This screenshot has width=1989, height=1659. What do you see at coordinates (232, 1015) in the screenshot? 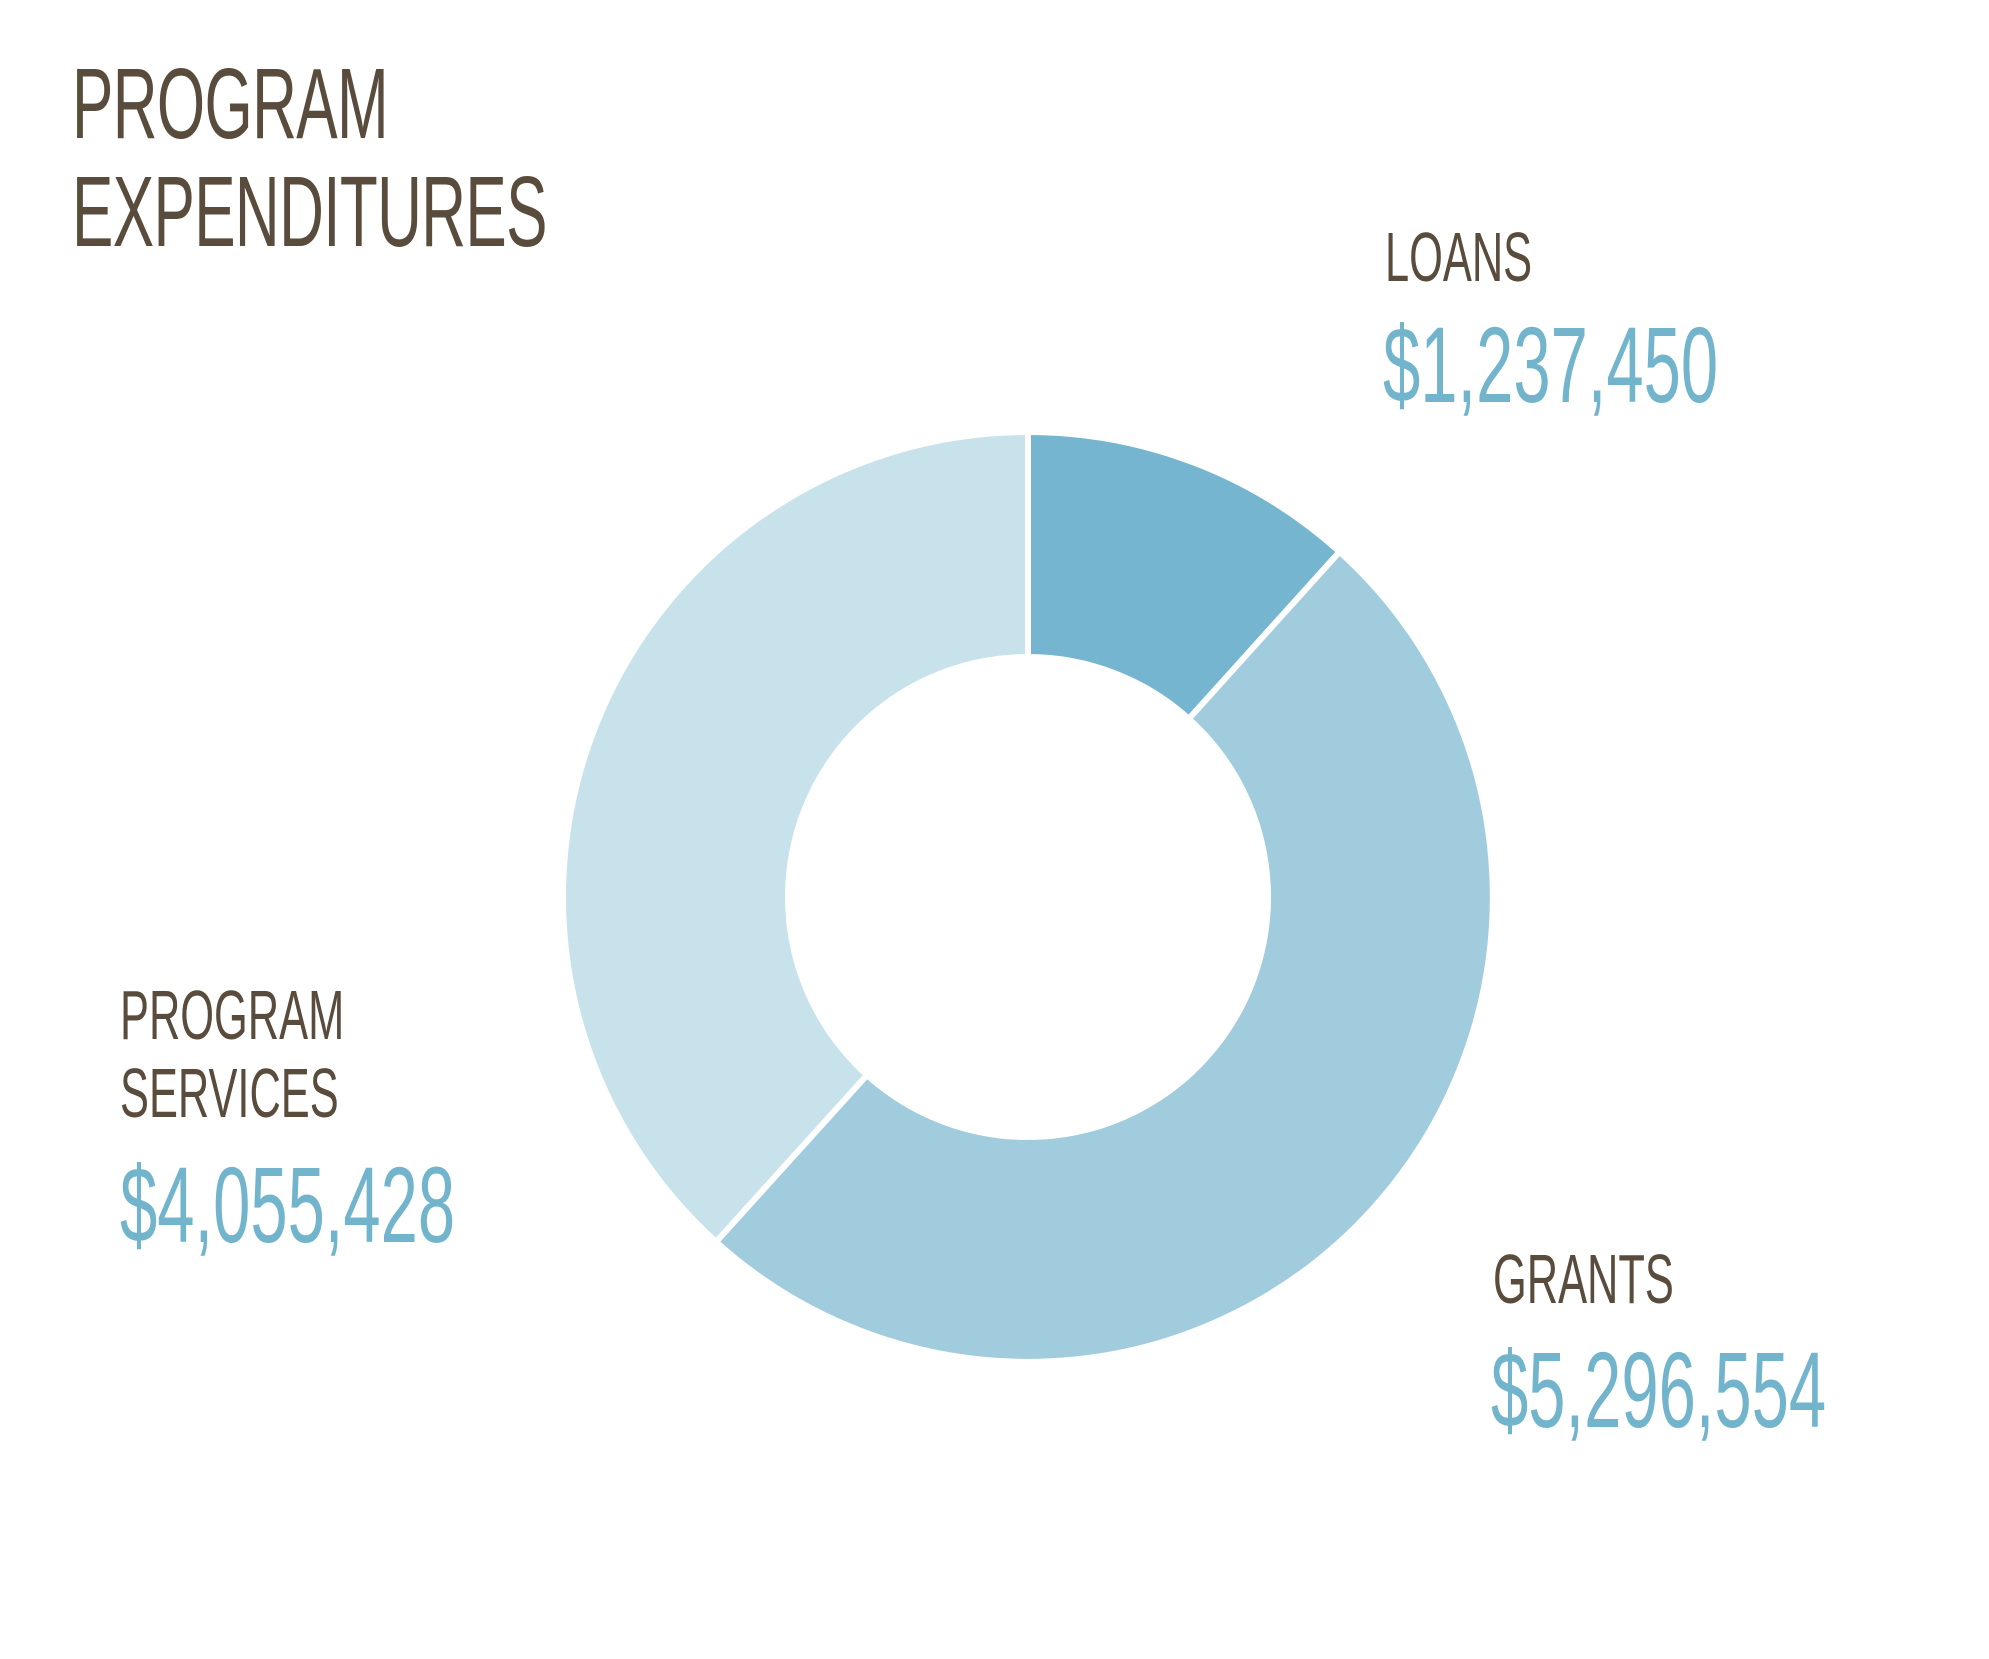
I see `program-services-label-line-1: PROGRAM` at bounding box center [232, 1015].